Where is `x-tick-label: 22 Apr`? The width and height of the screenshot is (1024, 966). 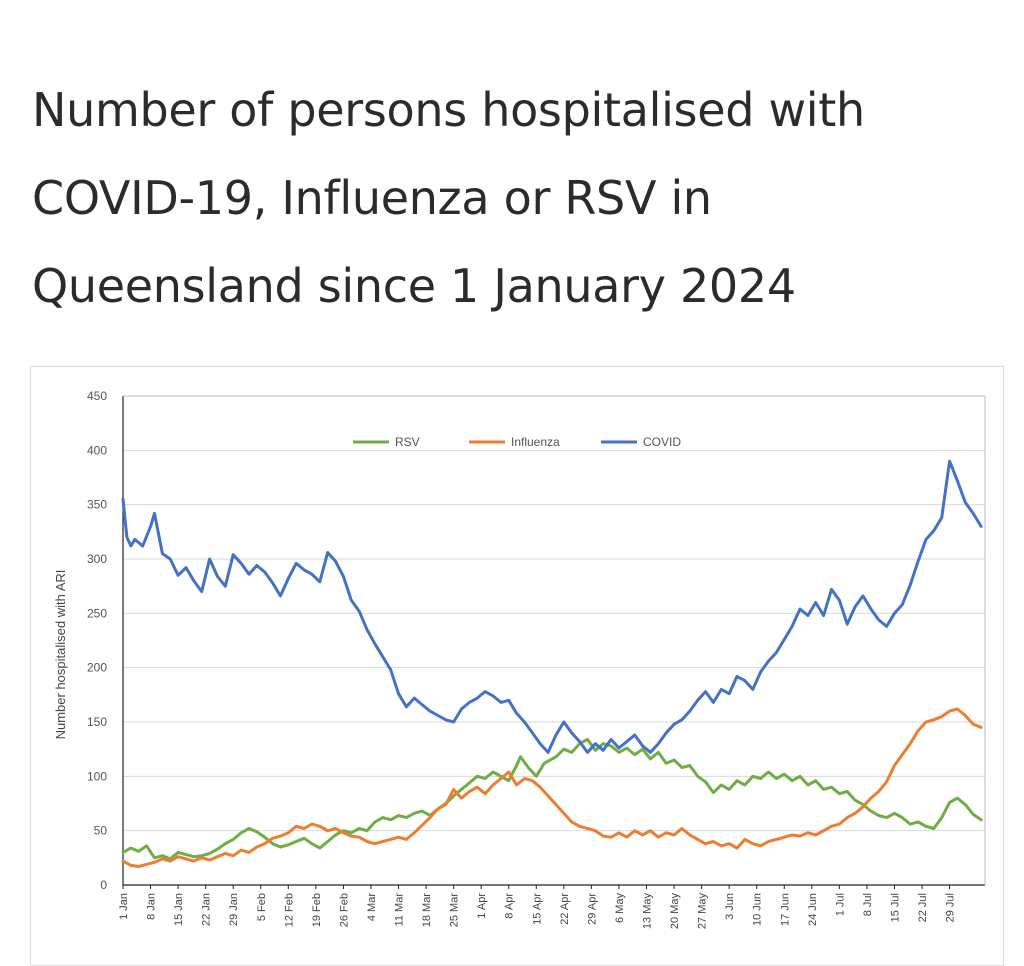
x-tick-label: 22 Apr is located at coordinates (565, 909).